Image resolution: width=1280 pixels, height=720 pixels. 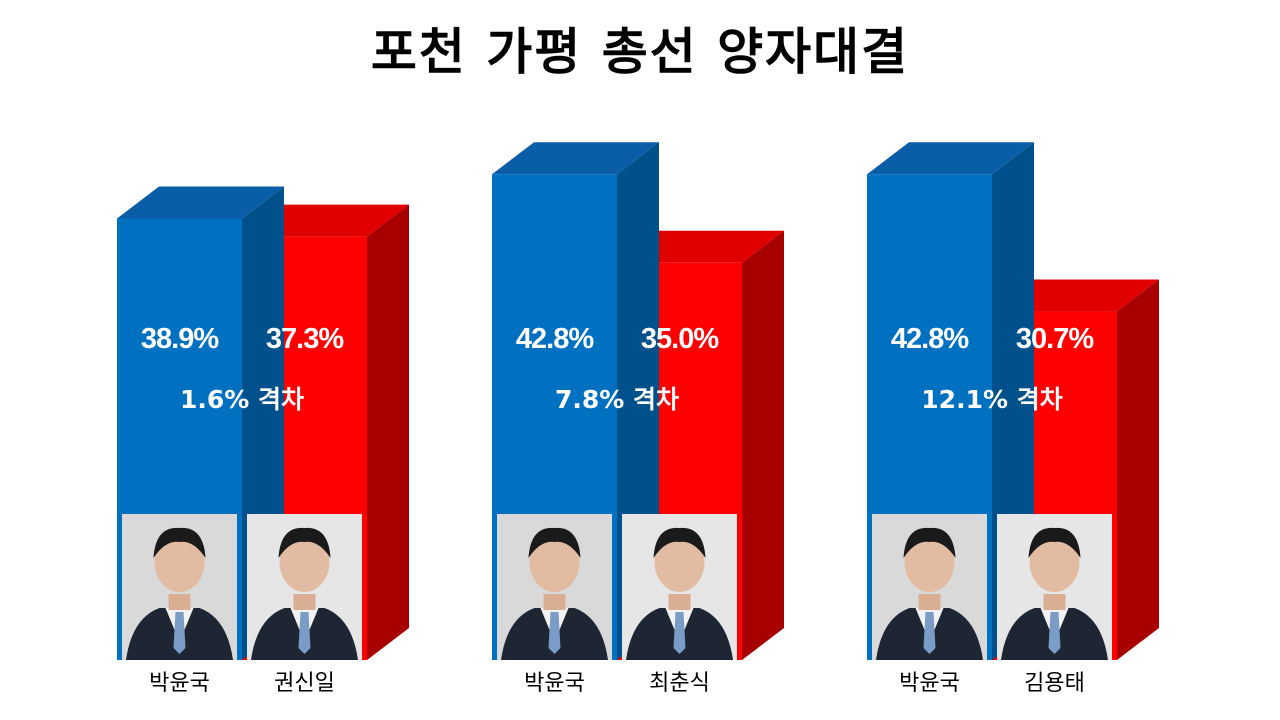 What do you see at coordinates (304, 587) in the screenshot?
I see `photo-권신일` at bounding box center [304, 587].